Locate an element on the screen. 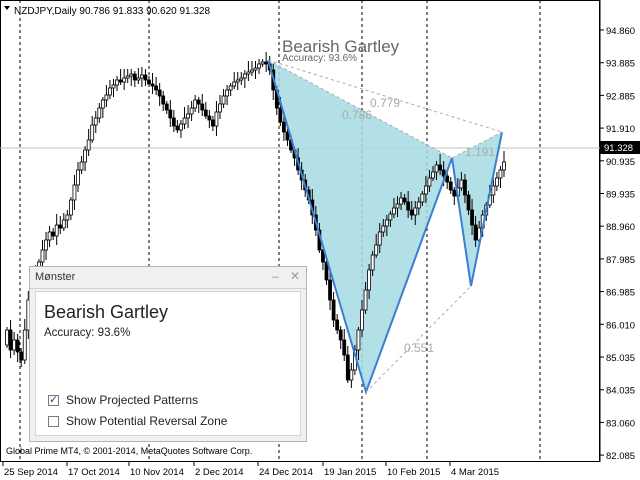 Image resolution: width=640 pixels, height=480 pixels. checkbox-projected-patterns is located at coordinates (53, 399).